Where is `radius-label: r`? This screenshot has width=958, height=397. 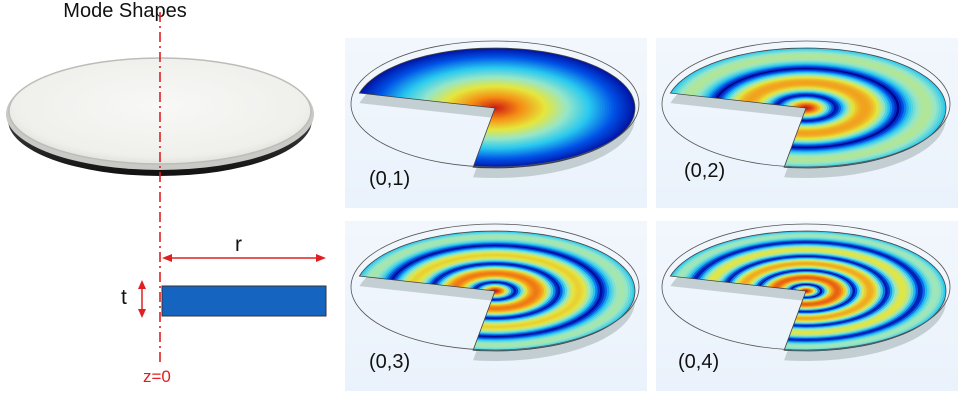
radius-label: r is located at coordinates (238, 244).